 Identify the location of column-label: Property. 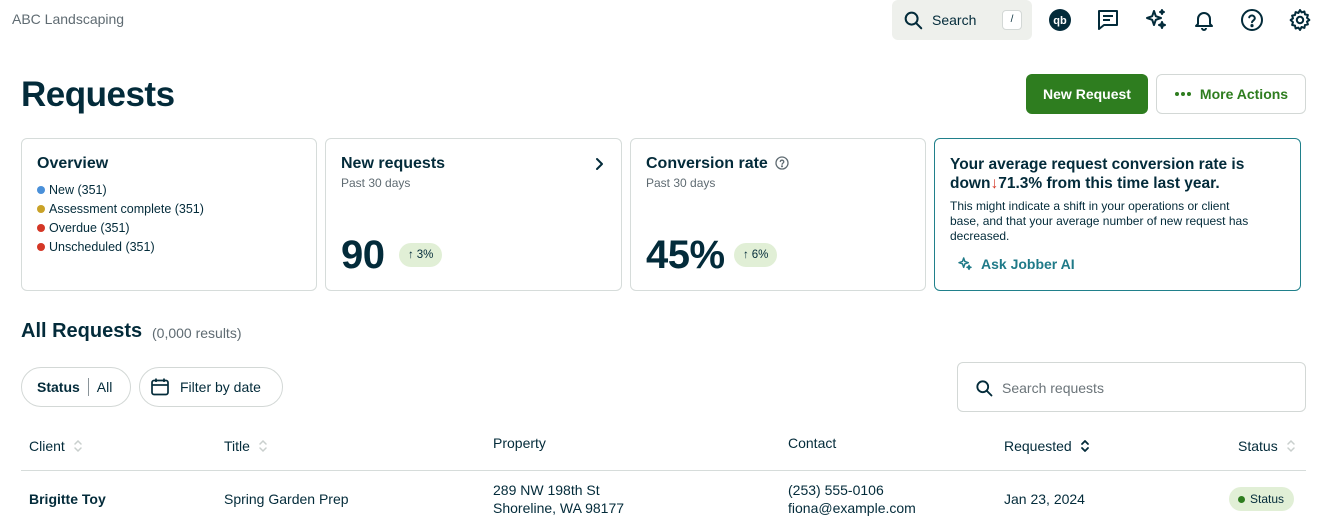
(519, 443).